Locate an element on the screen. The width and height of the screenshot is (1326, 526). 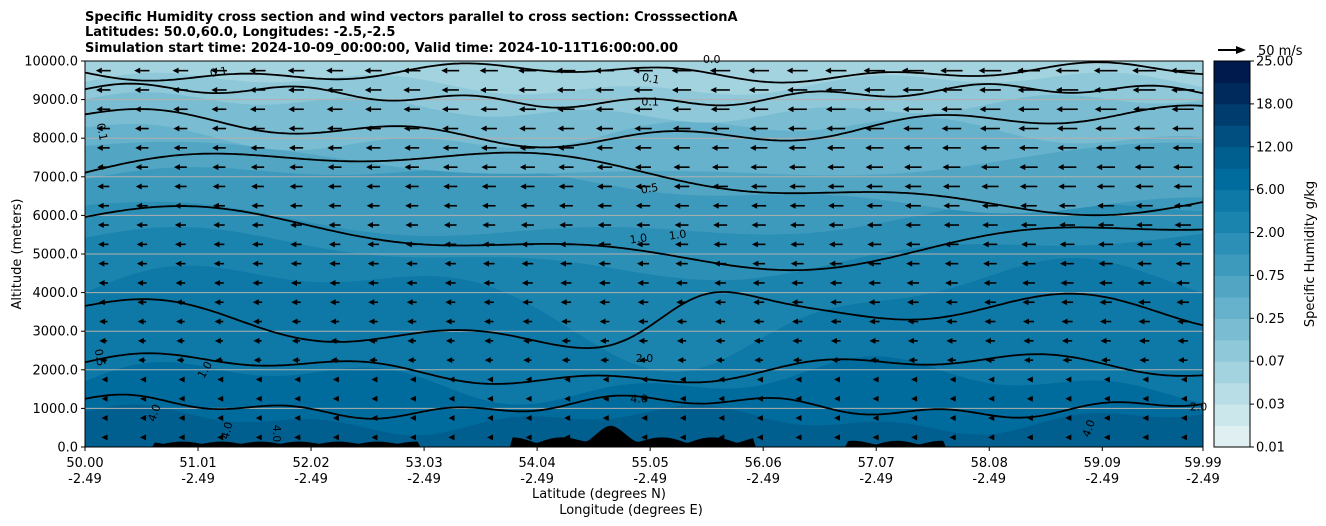
wind-reference-key: 50 m/s is located at coordinates (1260, 51).